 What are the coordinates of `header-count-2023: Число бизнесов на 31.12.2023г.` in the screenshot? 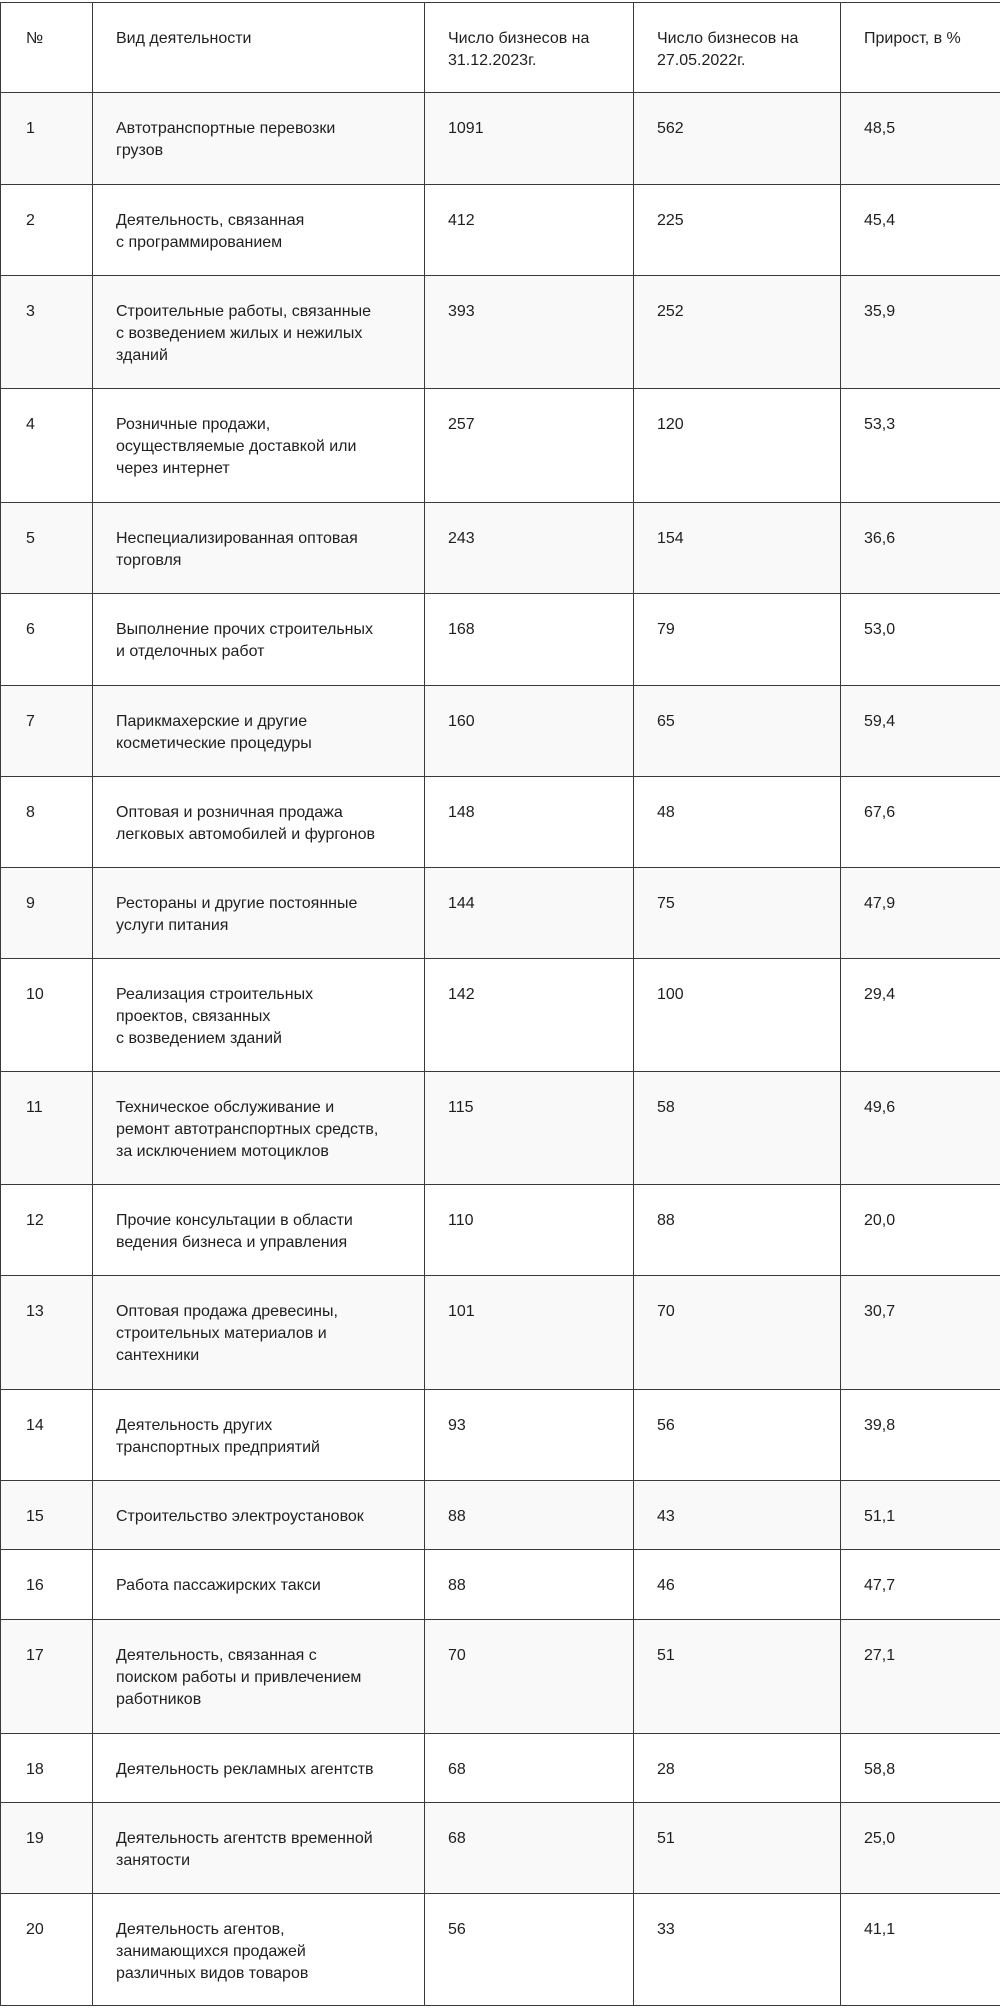 It's located at (529, 47).